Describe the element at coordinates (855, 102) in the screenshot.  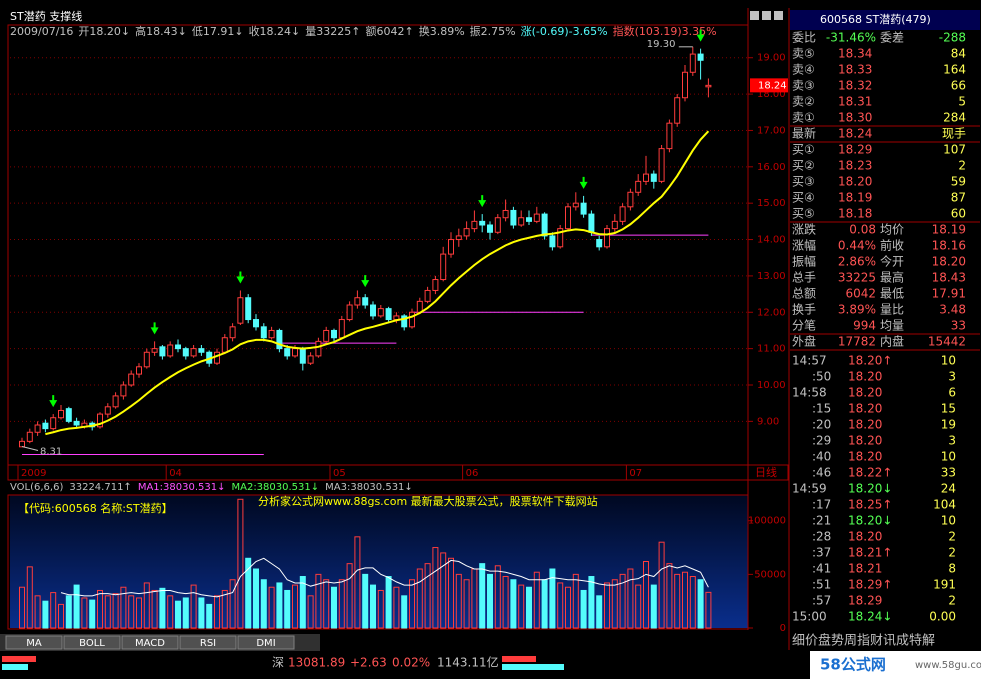
I see `quote-price: 18.31` at that location.